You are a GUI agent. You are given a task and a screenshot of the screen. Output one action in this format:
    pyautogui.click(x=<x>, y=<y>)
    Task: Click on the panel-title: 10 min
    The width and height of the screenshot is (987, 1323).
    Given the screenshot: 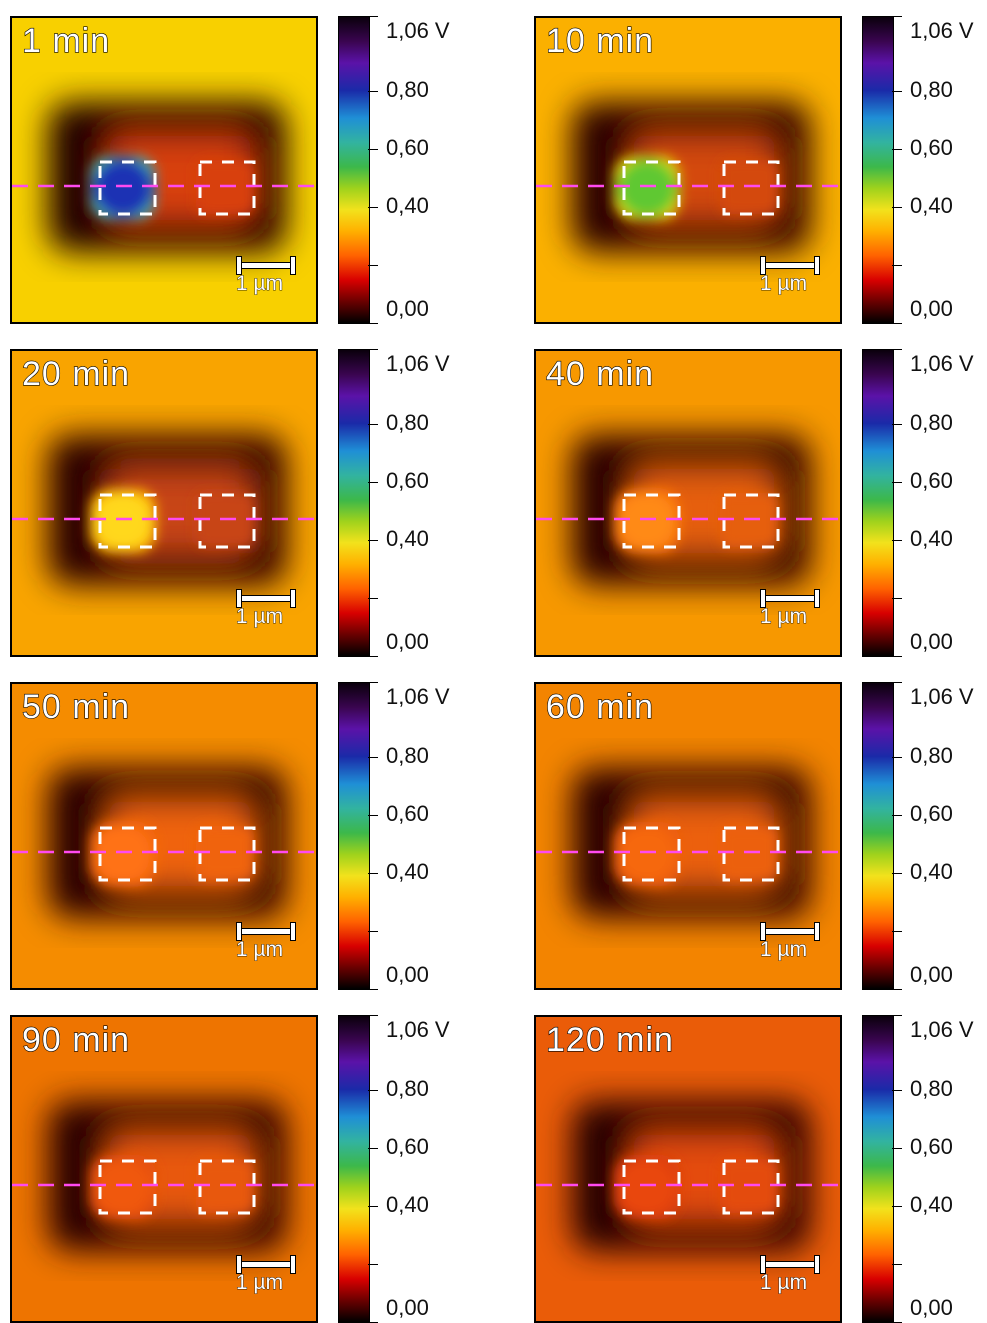 What is the action you would take?
    pyautogui.click(x=600, y=40)
    